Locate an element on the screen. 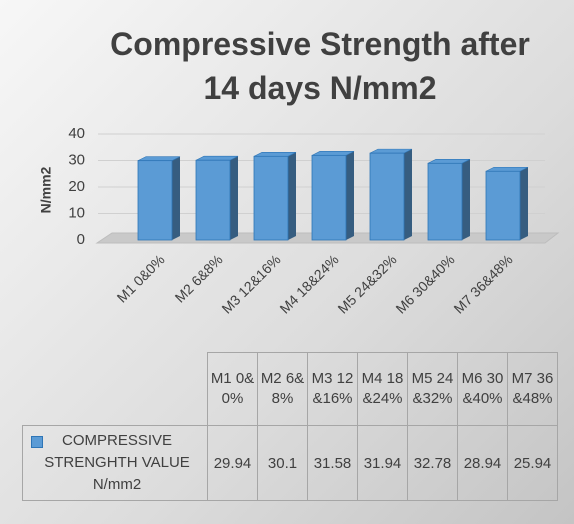 The image size is (574, 524). y-axis-label: N/mm2 is located at coordinates (46, 189).